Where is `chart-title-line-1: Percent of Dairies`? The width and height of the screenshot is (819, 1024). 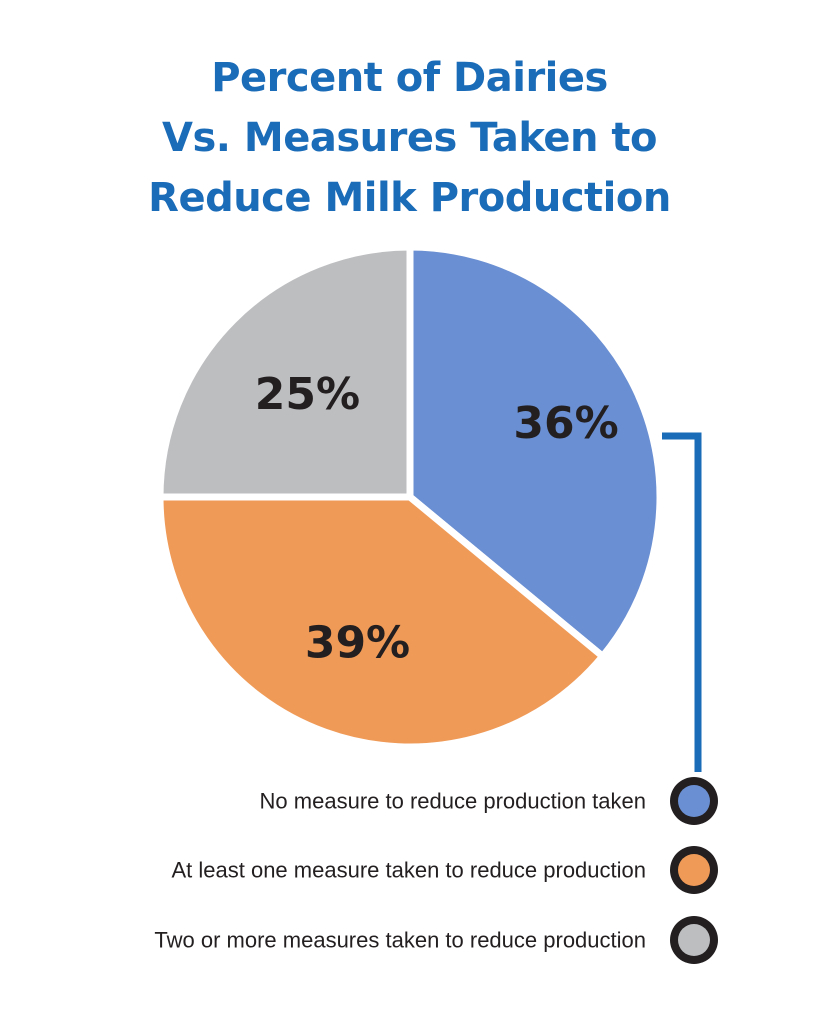
chart-title-line-1: Percent of Dairies is located at coordinates (409, 78).